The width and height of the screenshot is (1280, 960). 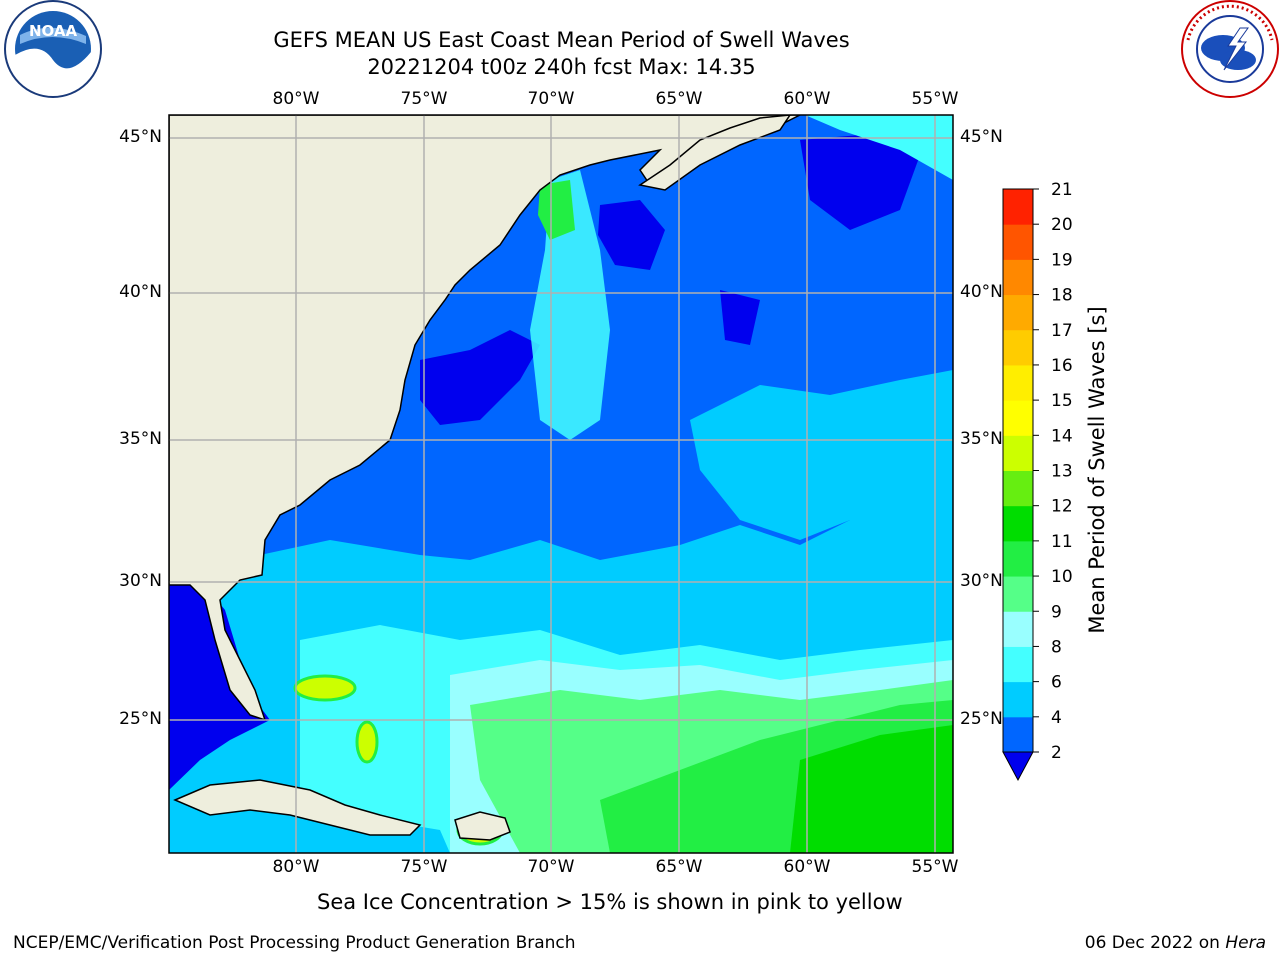 What do you see at coordinates (1062, 577) in the screenshot?
I see `colorbar-tick-label: 10` at bounding box center [1062, 577].